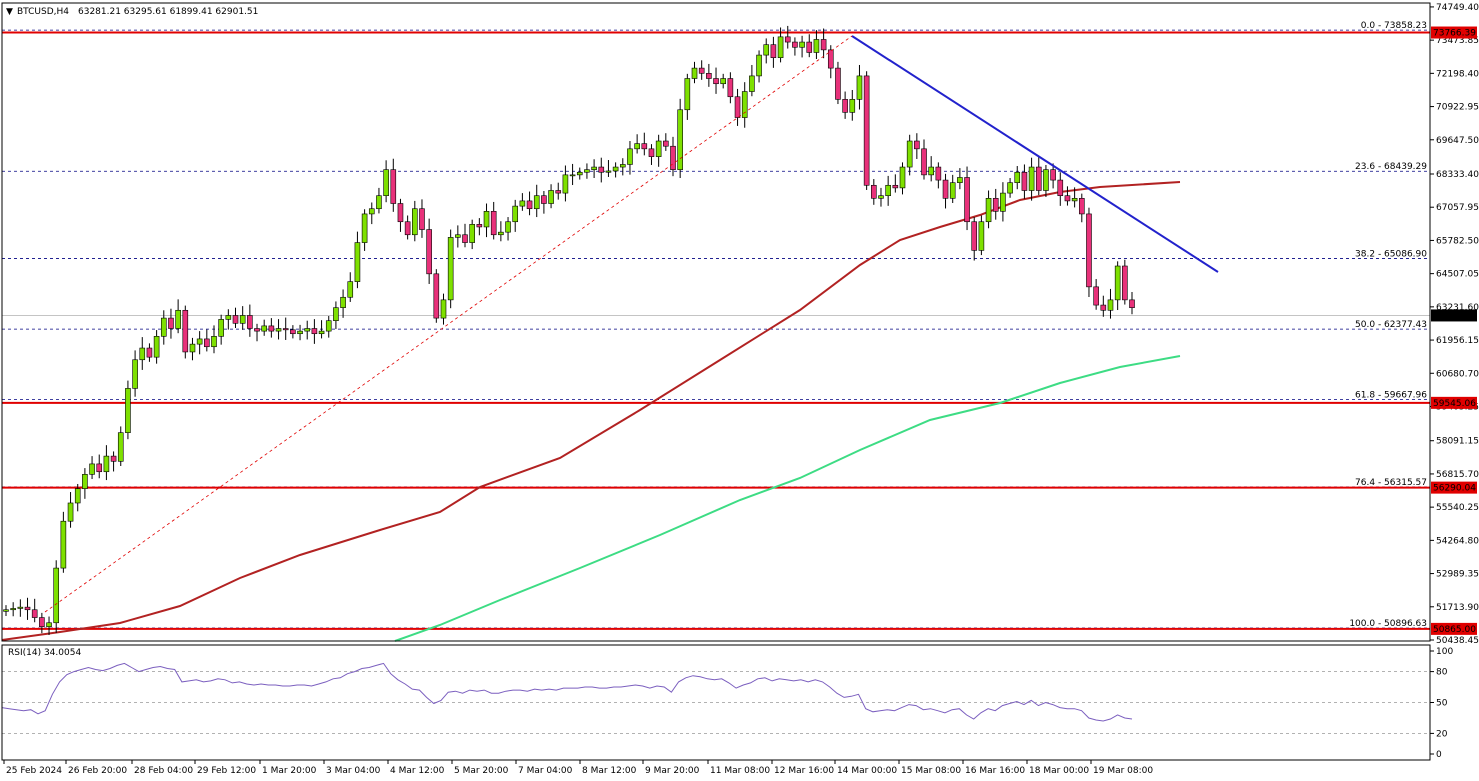 Image resolution: width=1479 pixels, height=781 pixels. I want to click on rsi-label: RSI(14) 34.0054, so click(44, 653).